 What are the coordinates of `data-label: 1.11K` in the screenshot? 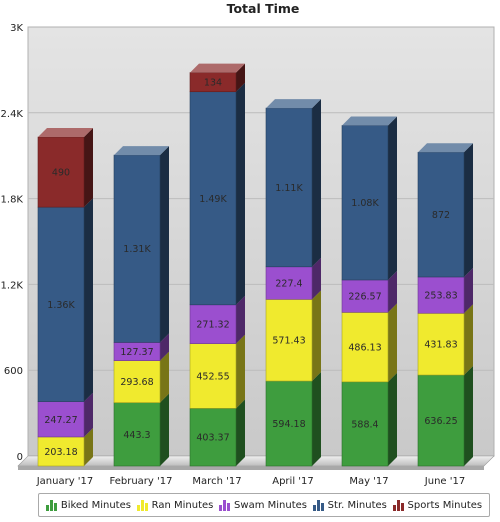 It's located at (289, 188).